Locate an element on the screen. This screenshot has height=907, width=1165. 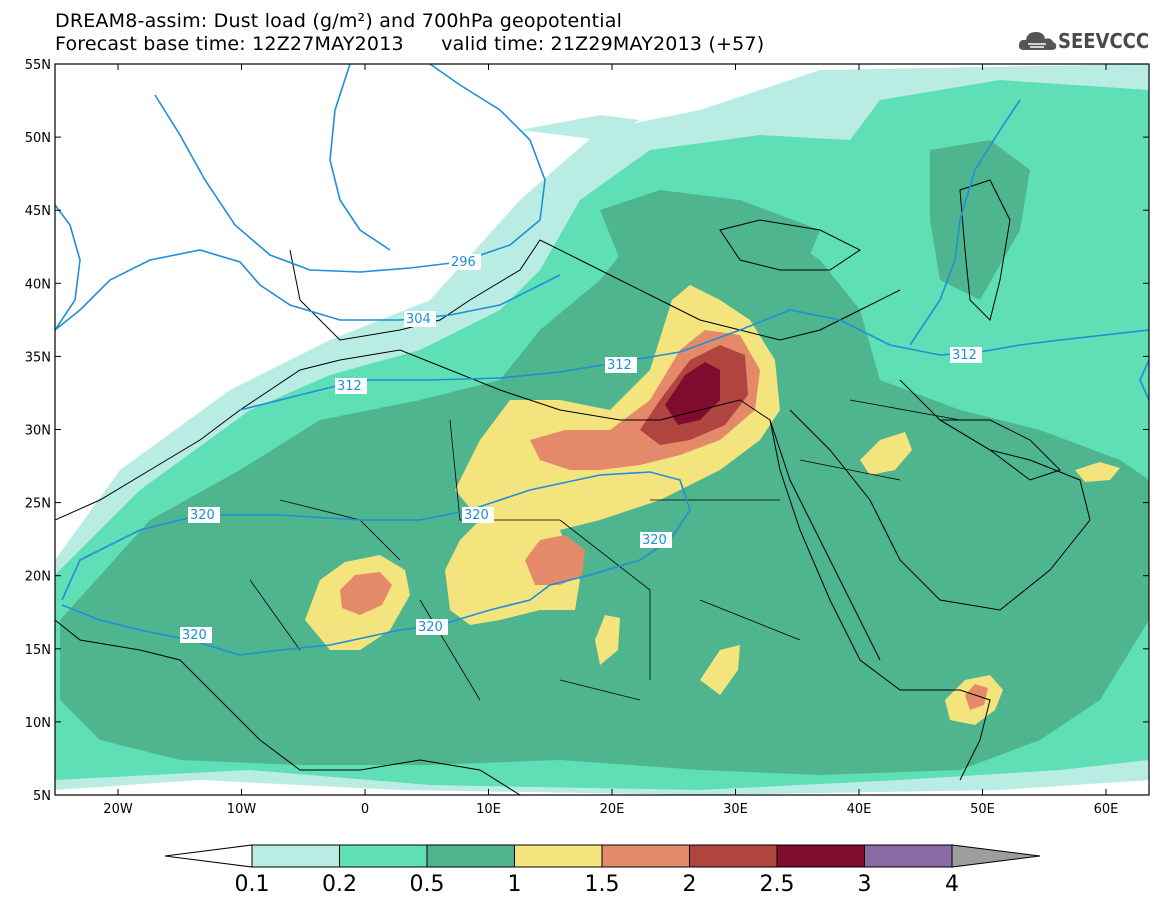
lat-tick-label: 25N is located at coordinates (38, 504).